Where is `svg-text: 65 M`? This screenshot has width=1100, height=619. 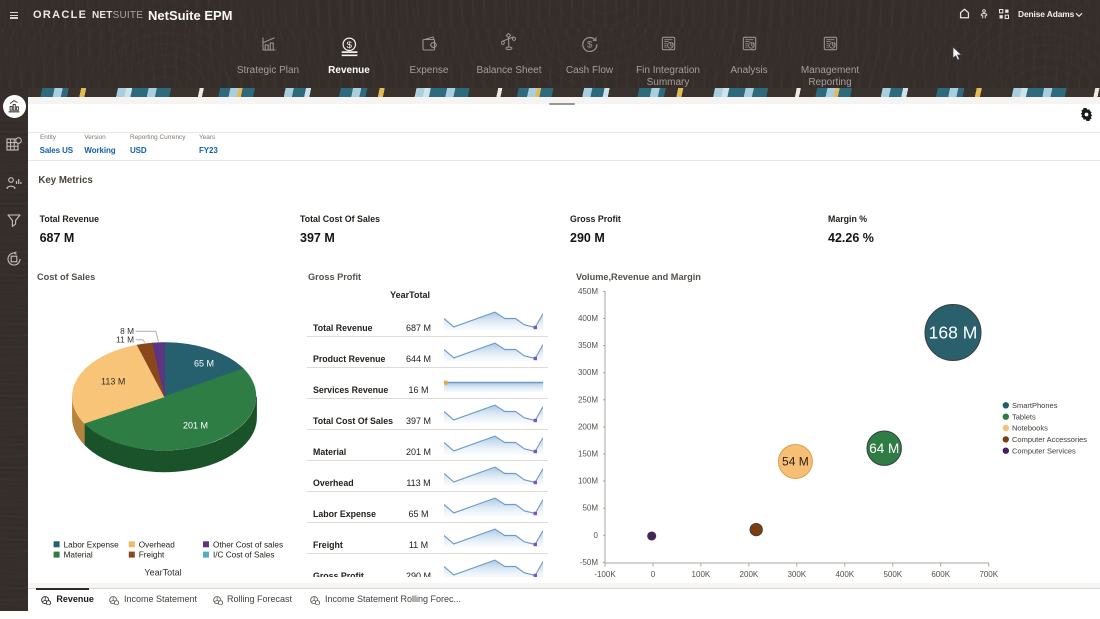 svg-text: 65 M is located at coordinates (204, 364).